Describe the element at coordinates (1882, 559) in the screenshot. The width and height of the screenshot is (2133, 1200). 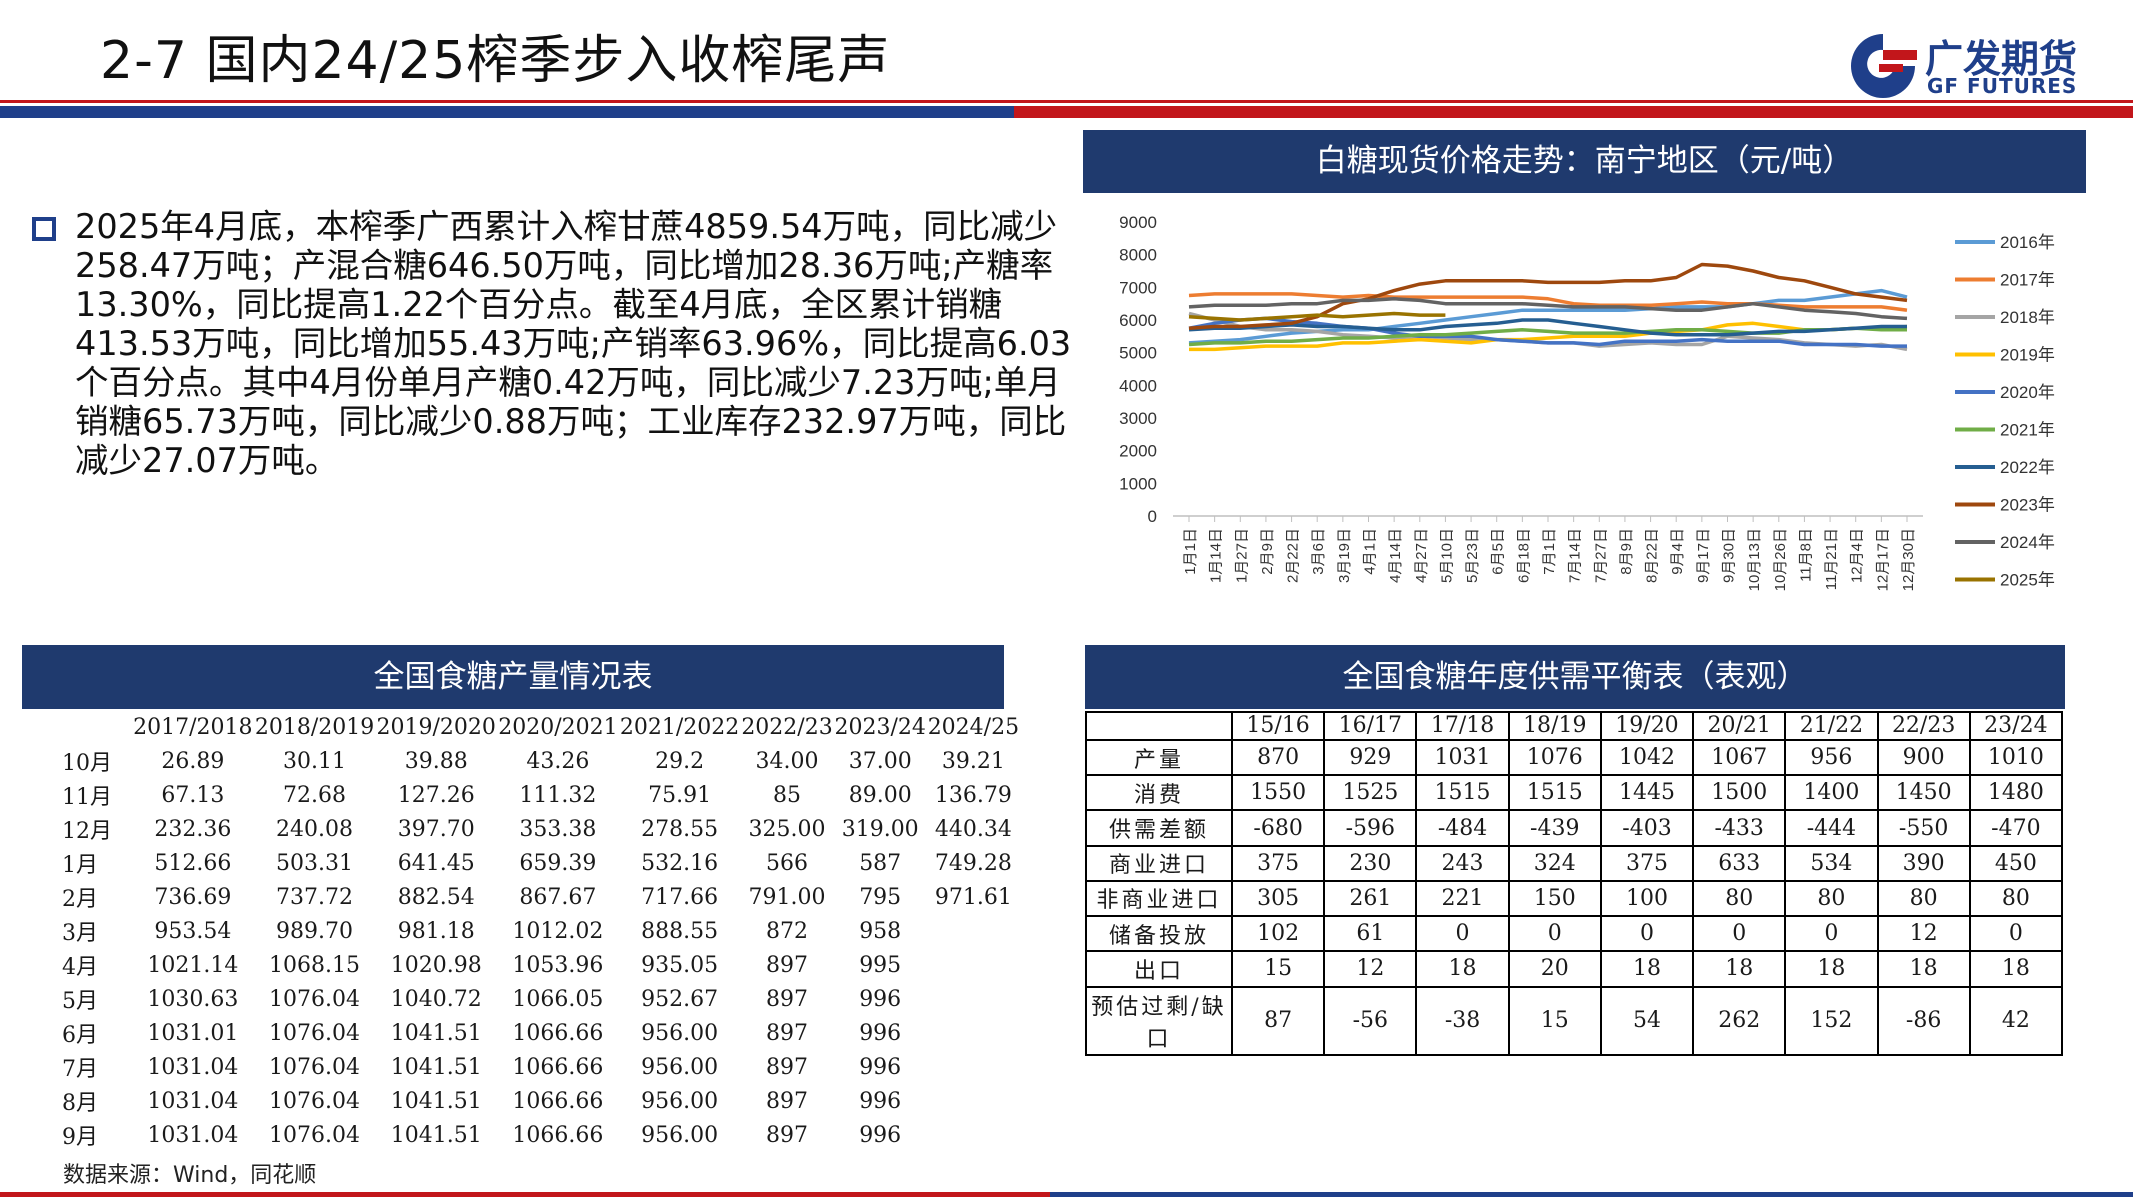
I see `x-tick-label: 12月17日` at that location.